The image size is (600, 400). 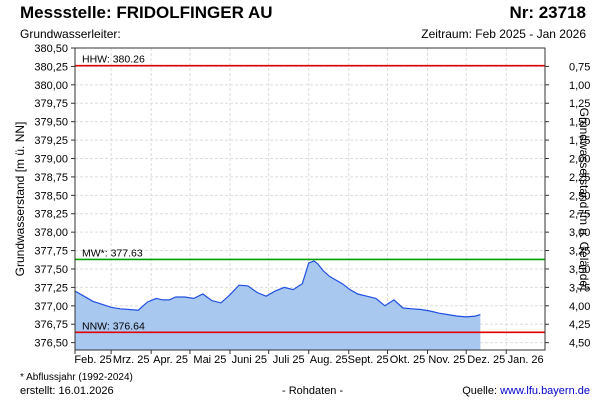 What do you see at coordinates (579, 325) in the screenshot?
I see `y2-tick-label: 4,25` at bounding box center [579, 325].